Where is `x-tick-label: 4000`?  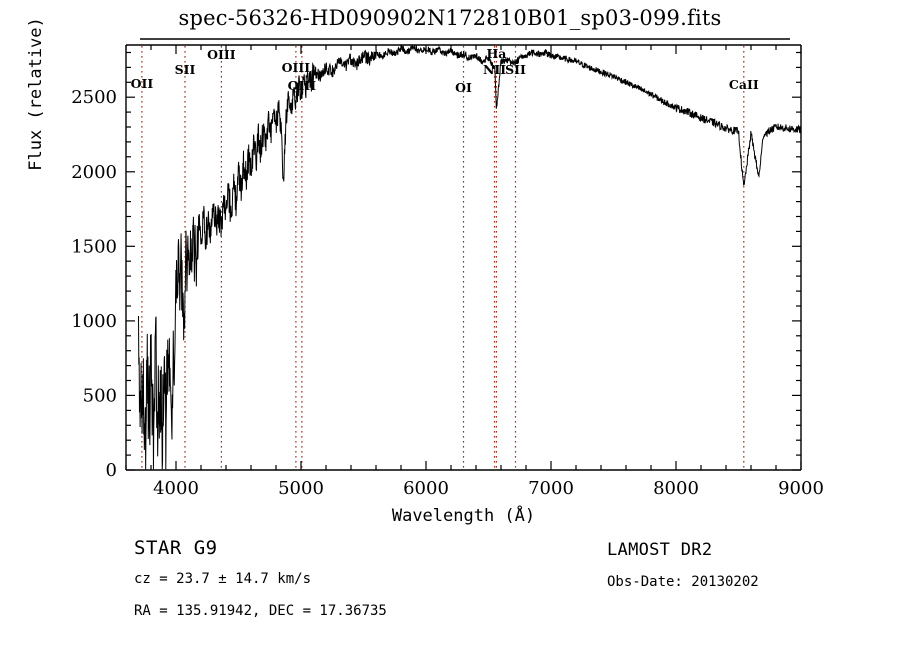
x-tick-label: 4000 is located at coordinates (176, 488).